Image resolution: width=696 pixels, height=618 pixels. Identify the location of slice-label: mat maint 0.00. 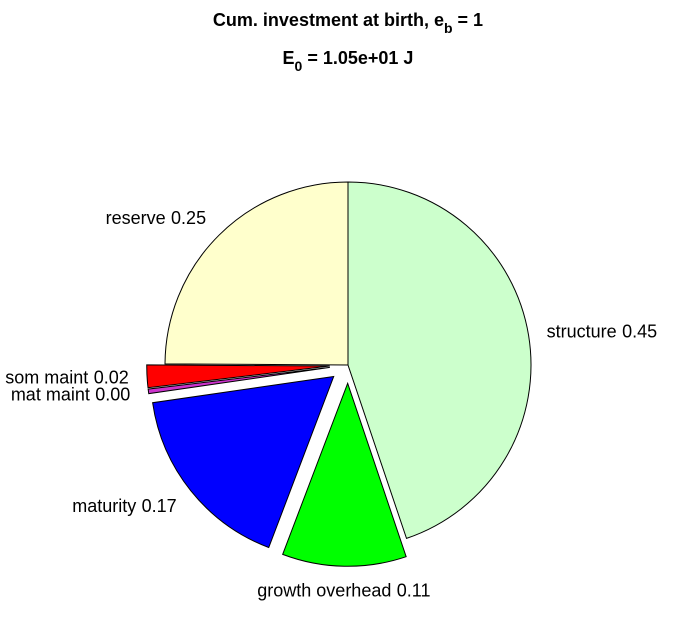
(70, 395).